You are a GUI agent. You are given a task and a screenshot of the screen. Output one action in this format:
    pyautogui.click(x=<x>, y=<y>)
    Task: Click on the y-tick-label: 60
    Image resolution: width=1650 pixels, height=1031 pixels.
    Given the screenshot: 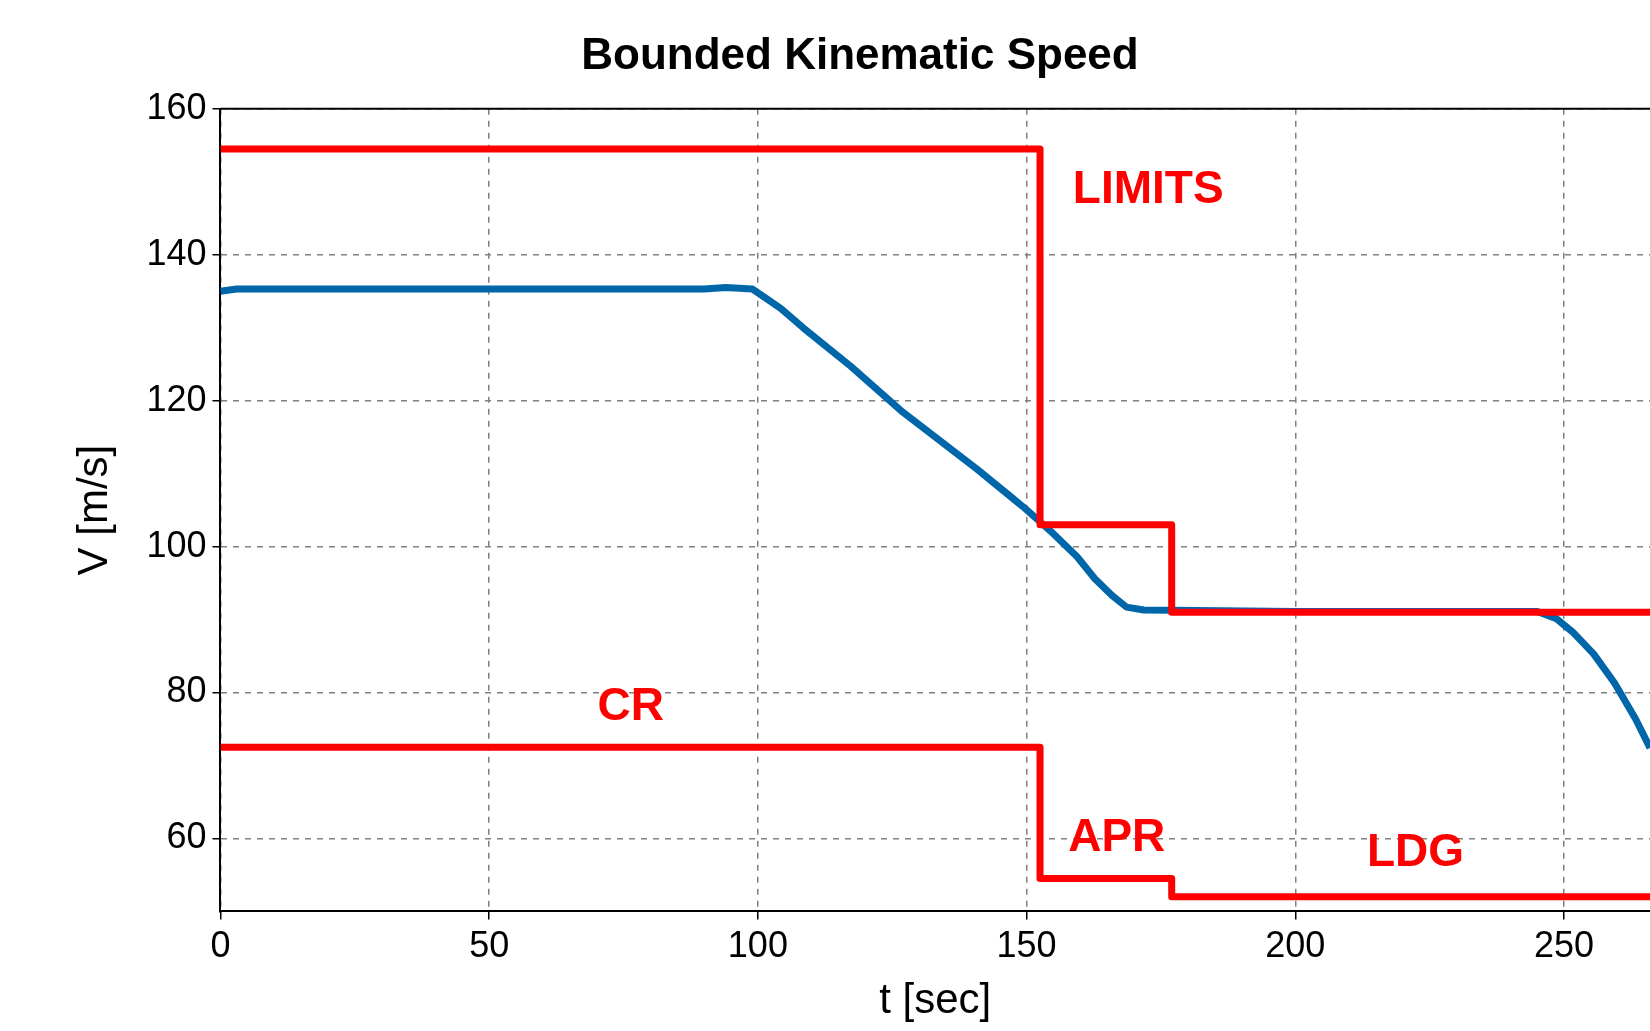 What is the action you would take?
    pyautogui.click(x=186, y=836)
    